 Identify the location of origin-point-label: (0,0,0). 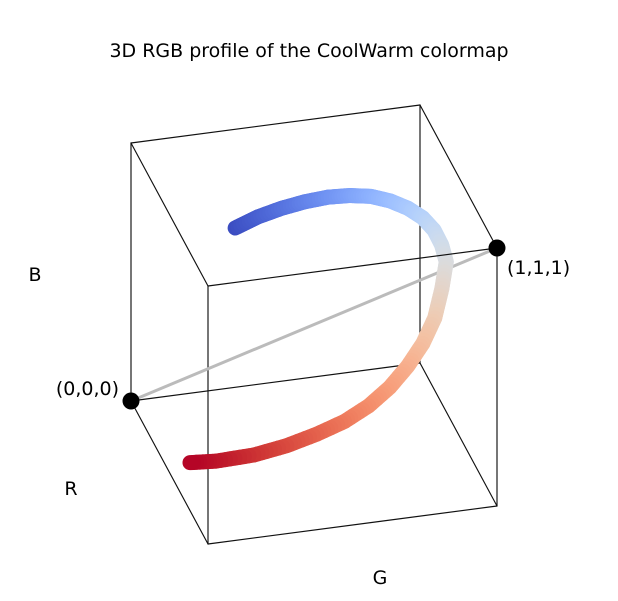
(87, 389).